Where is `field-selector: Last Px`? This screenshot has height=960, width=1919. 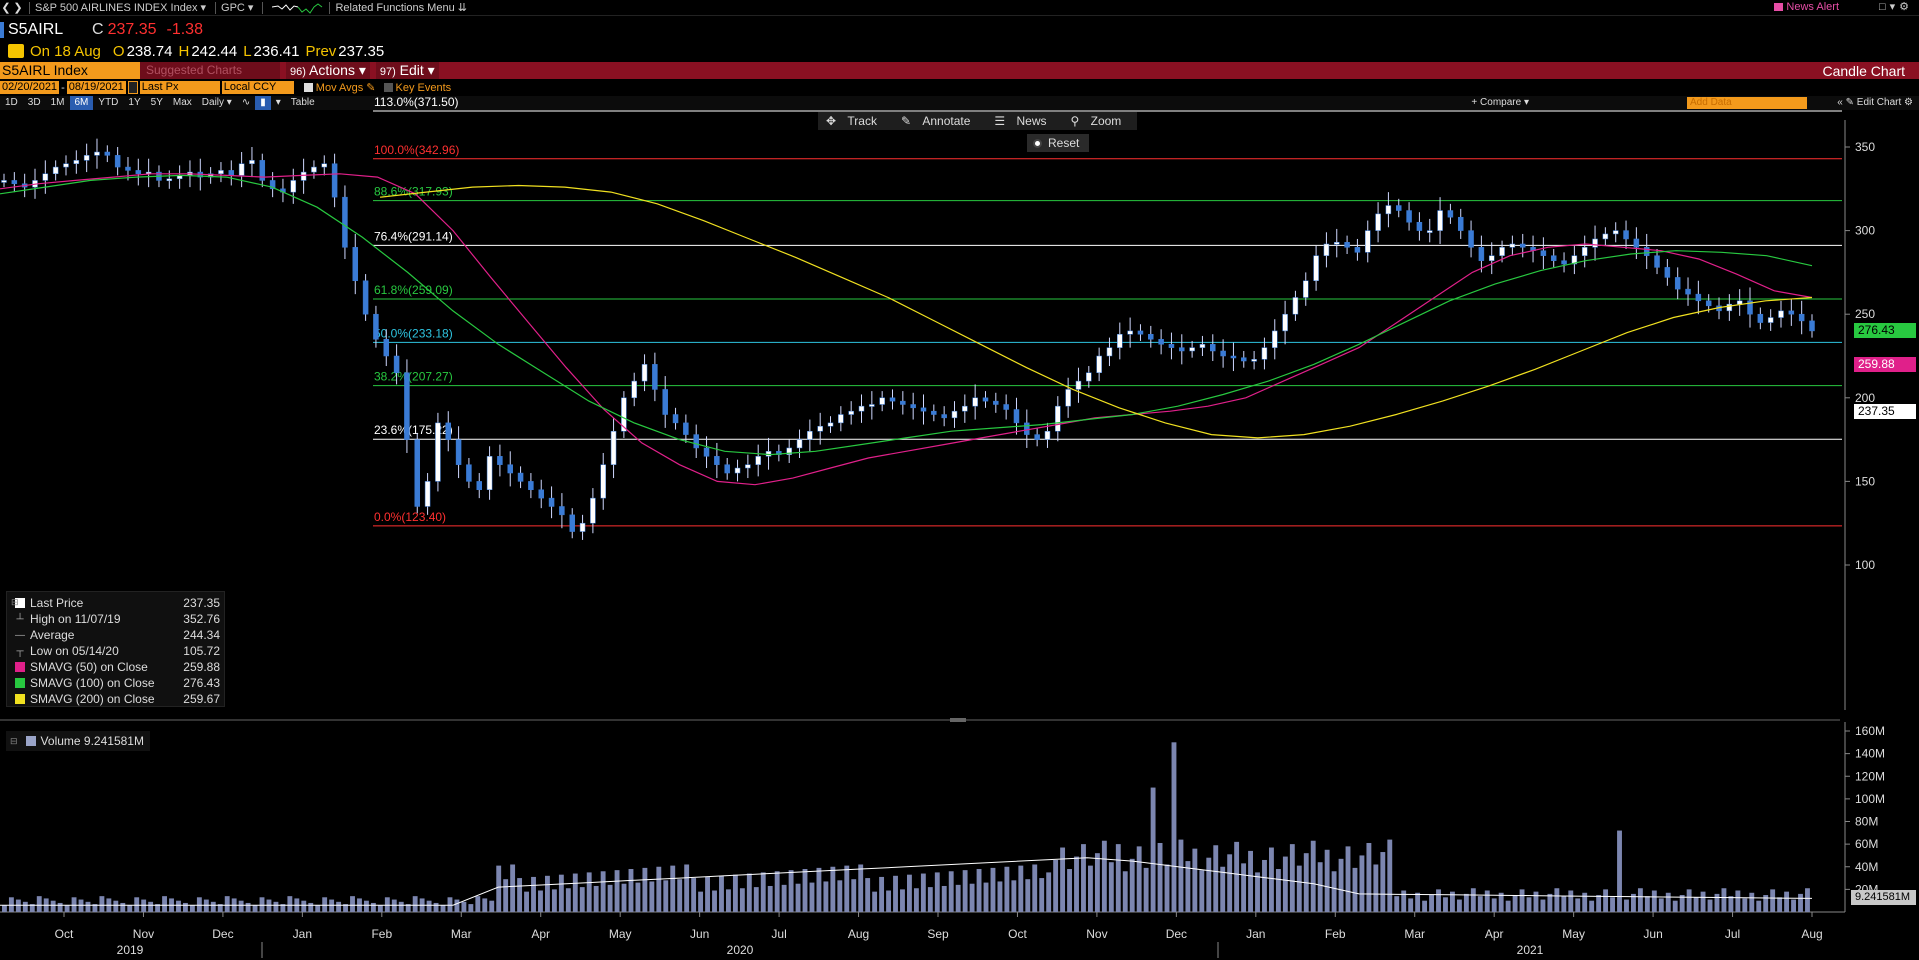
field-selector: Last Px is located at coordinates (179, 87).